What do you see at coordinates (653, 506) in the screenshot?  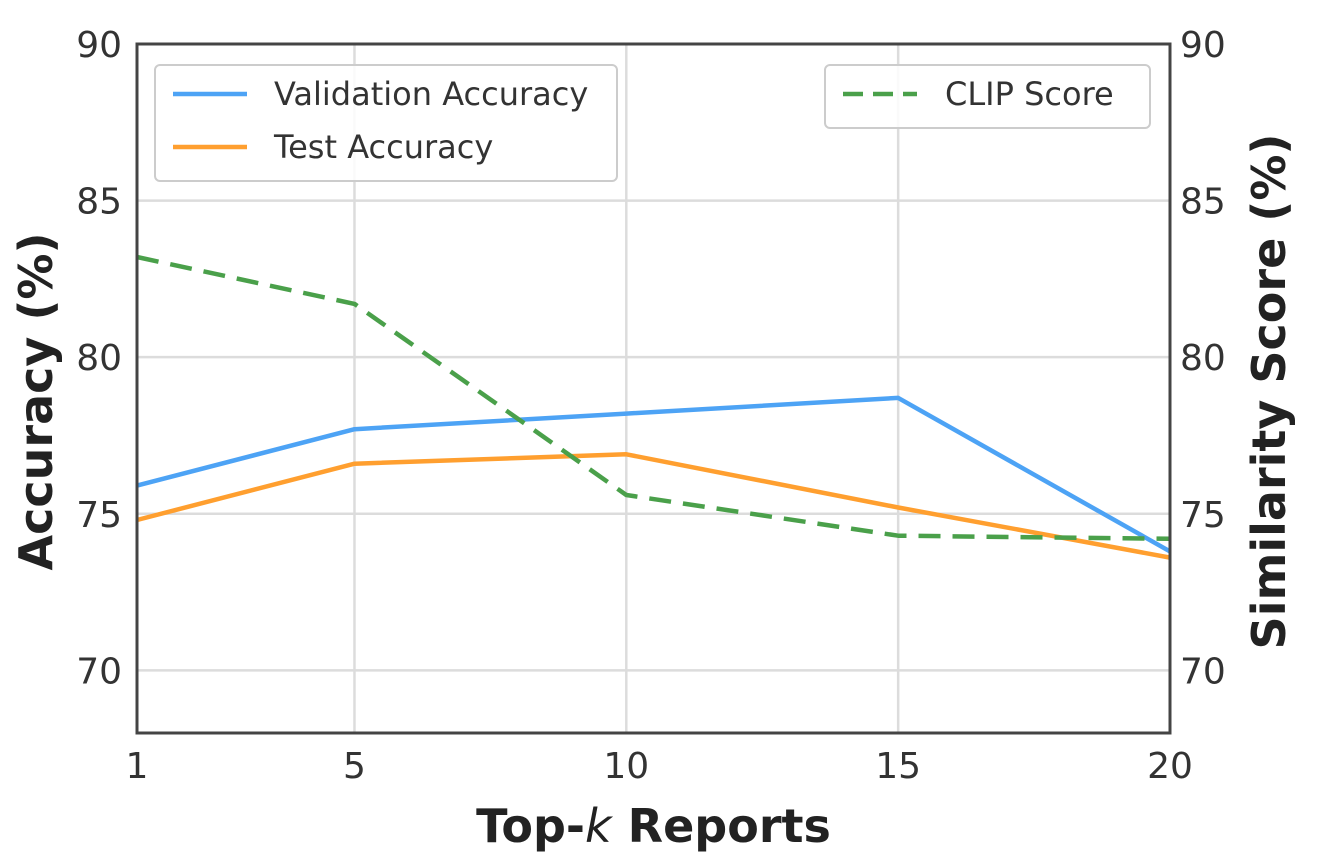 I see `series-line-test-accuracy` at bounding box center [653, 506].